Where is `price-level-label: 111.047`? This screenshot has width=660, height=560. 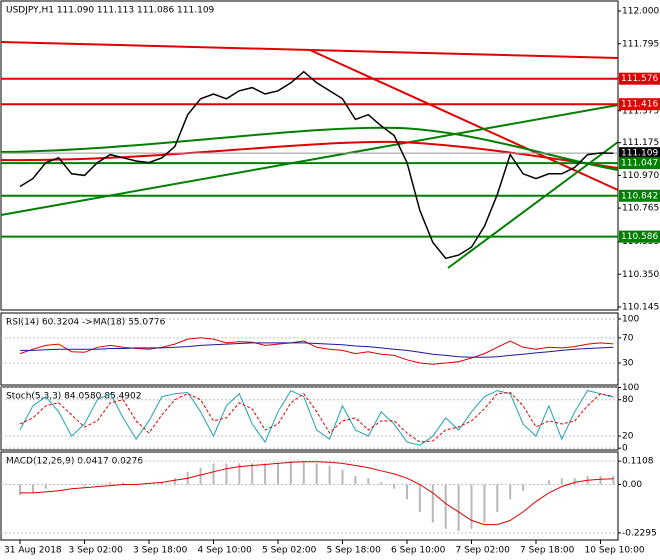
price-level-label: 111.047 is located at coordinates (639, 164).